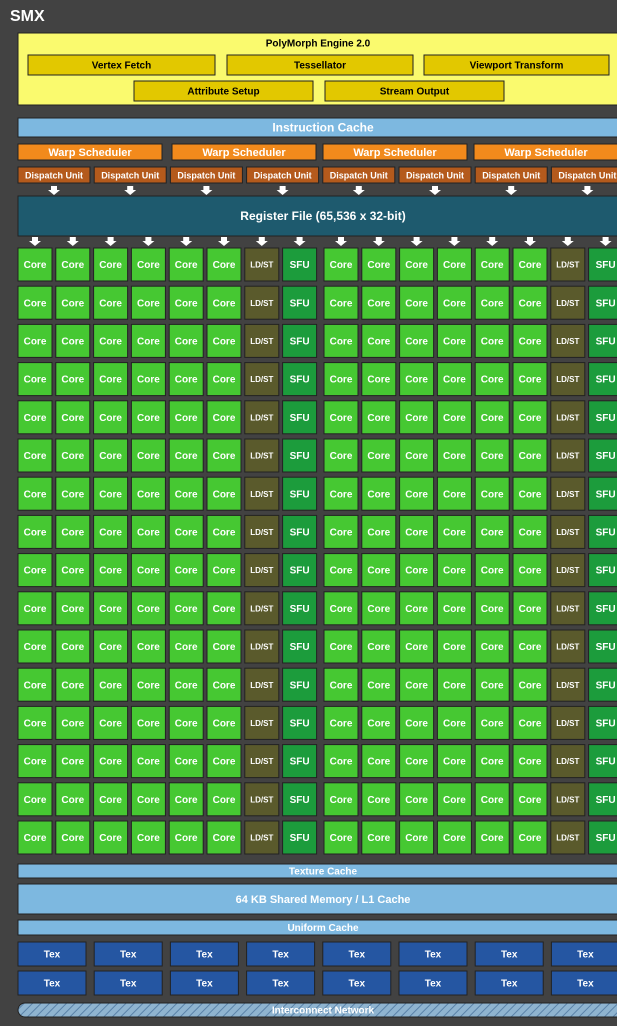 The width and height of the screenshot is (617, 1026). Describe the element at coordinates (121, 65) in the screenshot. I see `polymorph-unit` at that location.